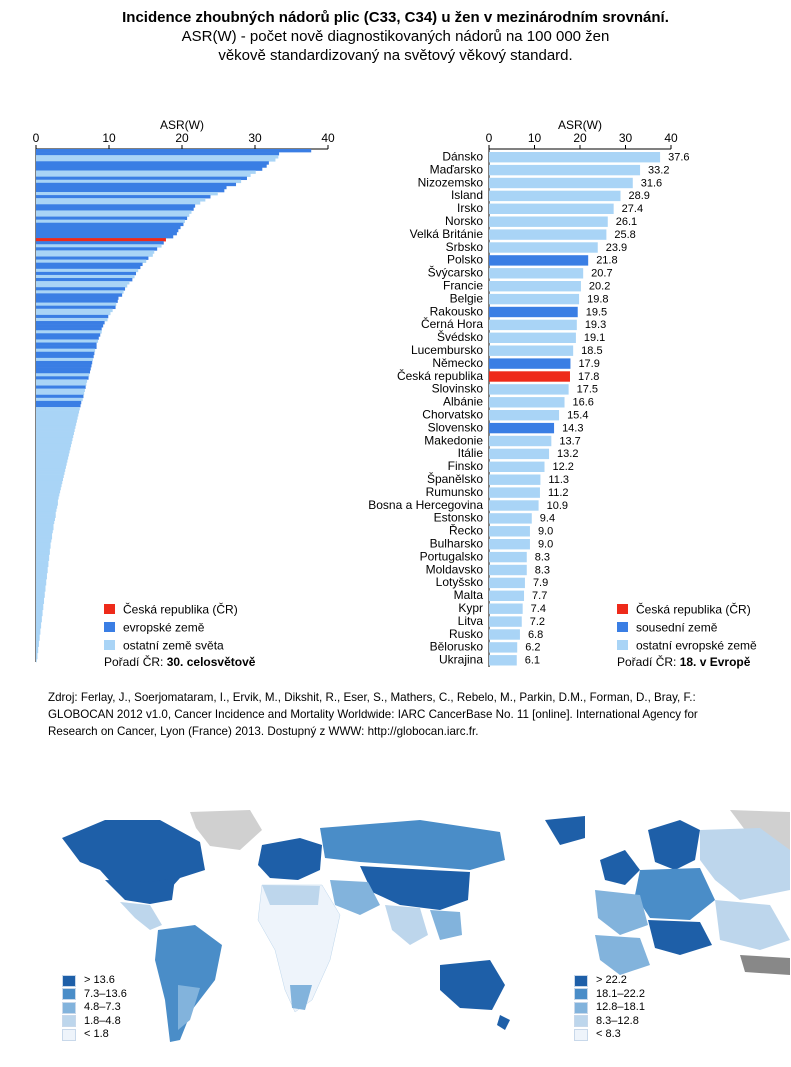 The image size is (791, 1067). Describe the element at coordinates (557, 506) in the screenshot. I see `europe-data-label: 10.9` at that location.